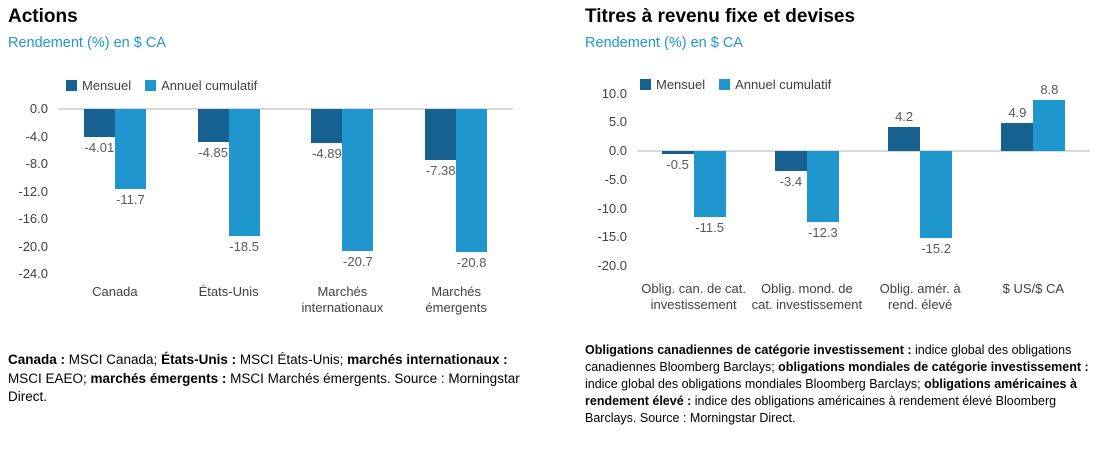 The height and width of the screenshot is (455, 1097). Describe the element at coordinates (115, 291) in the screenshot. I see `category-label: Canada` at that location.